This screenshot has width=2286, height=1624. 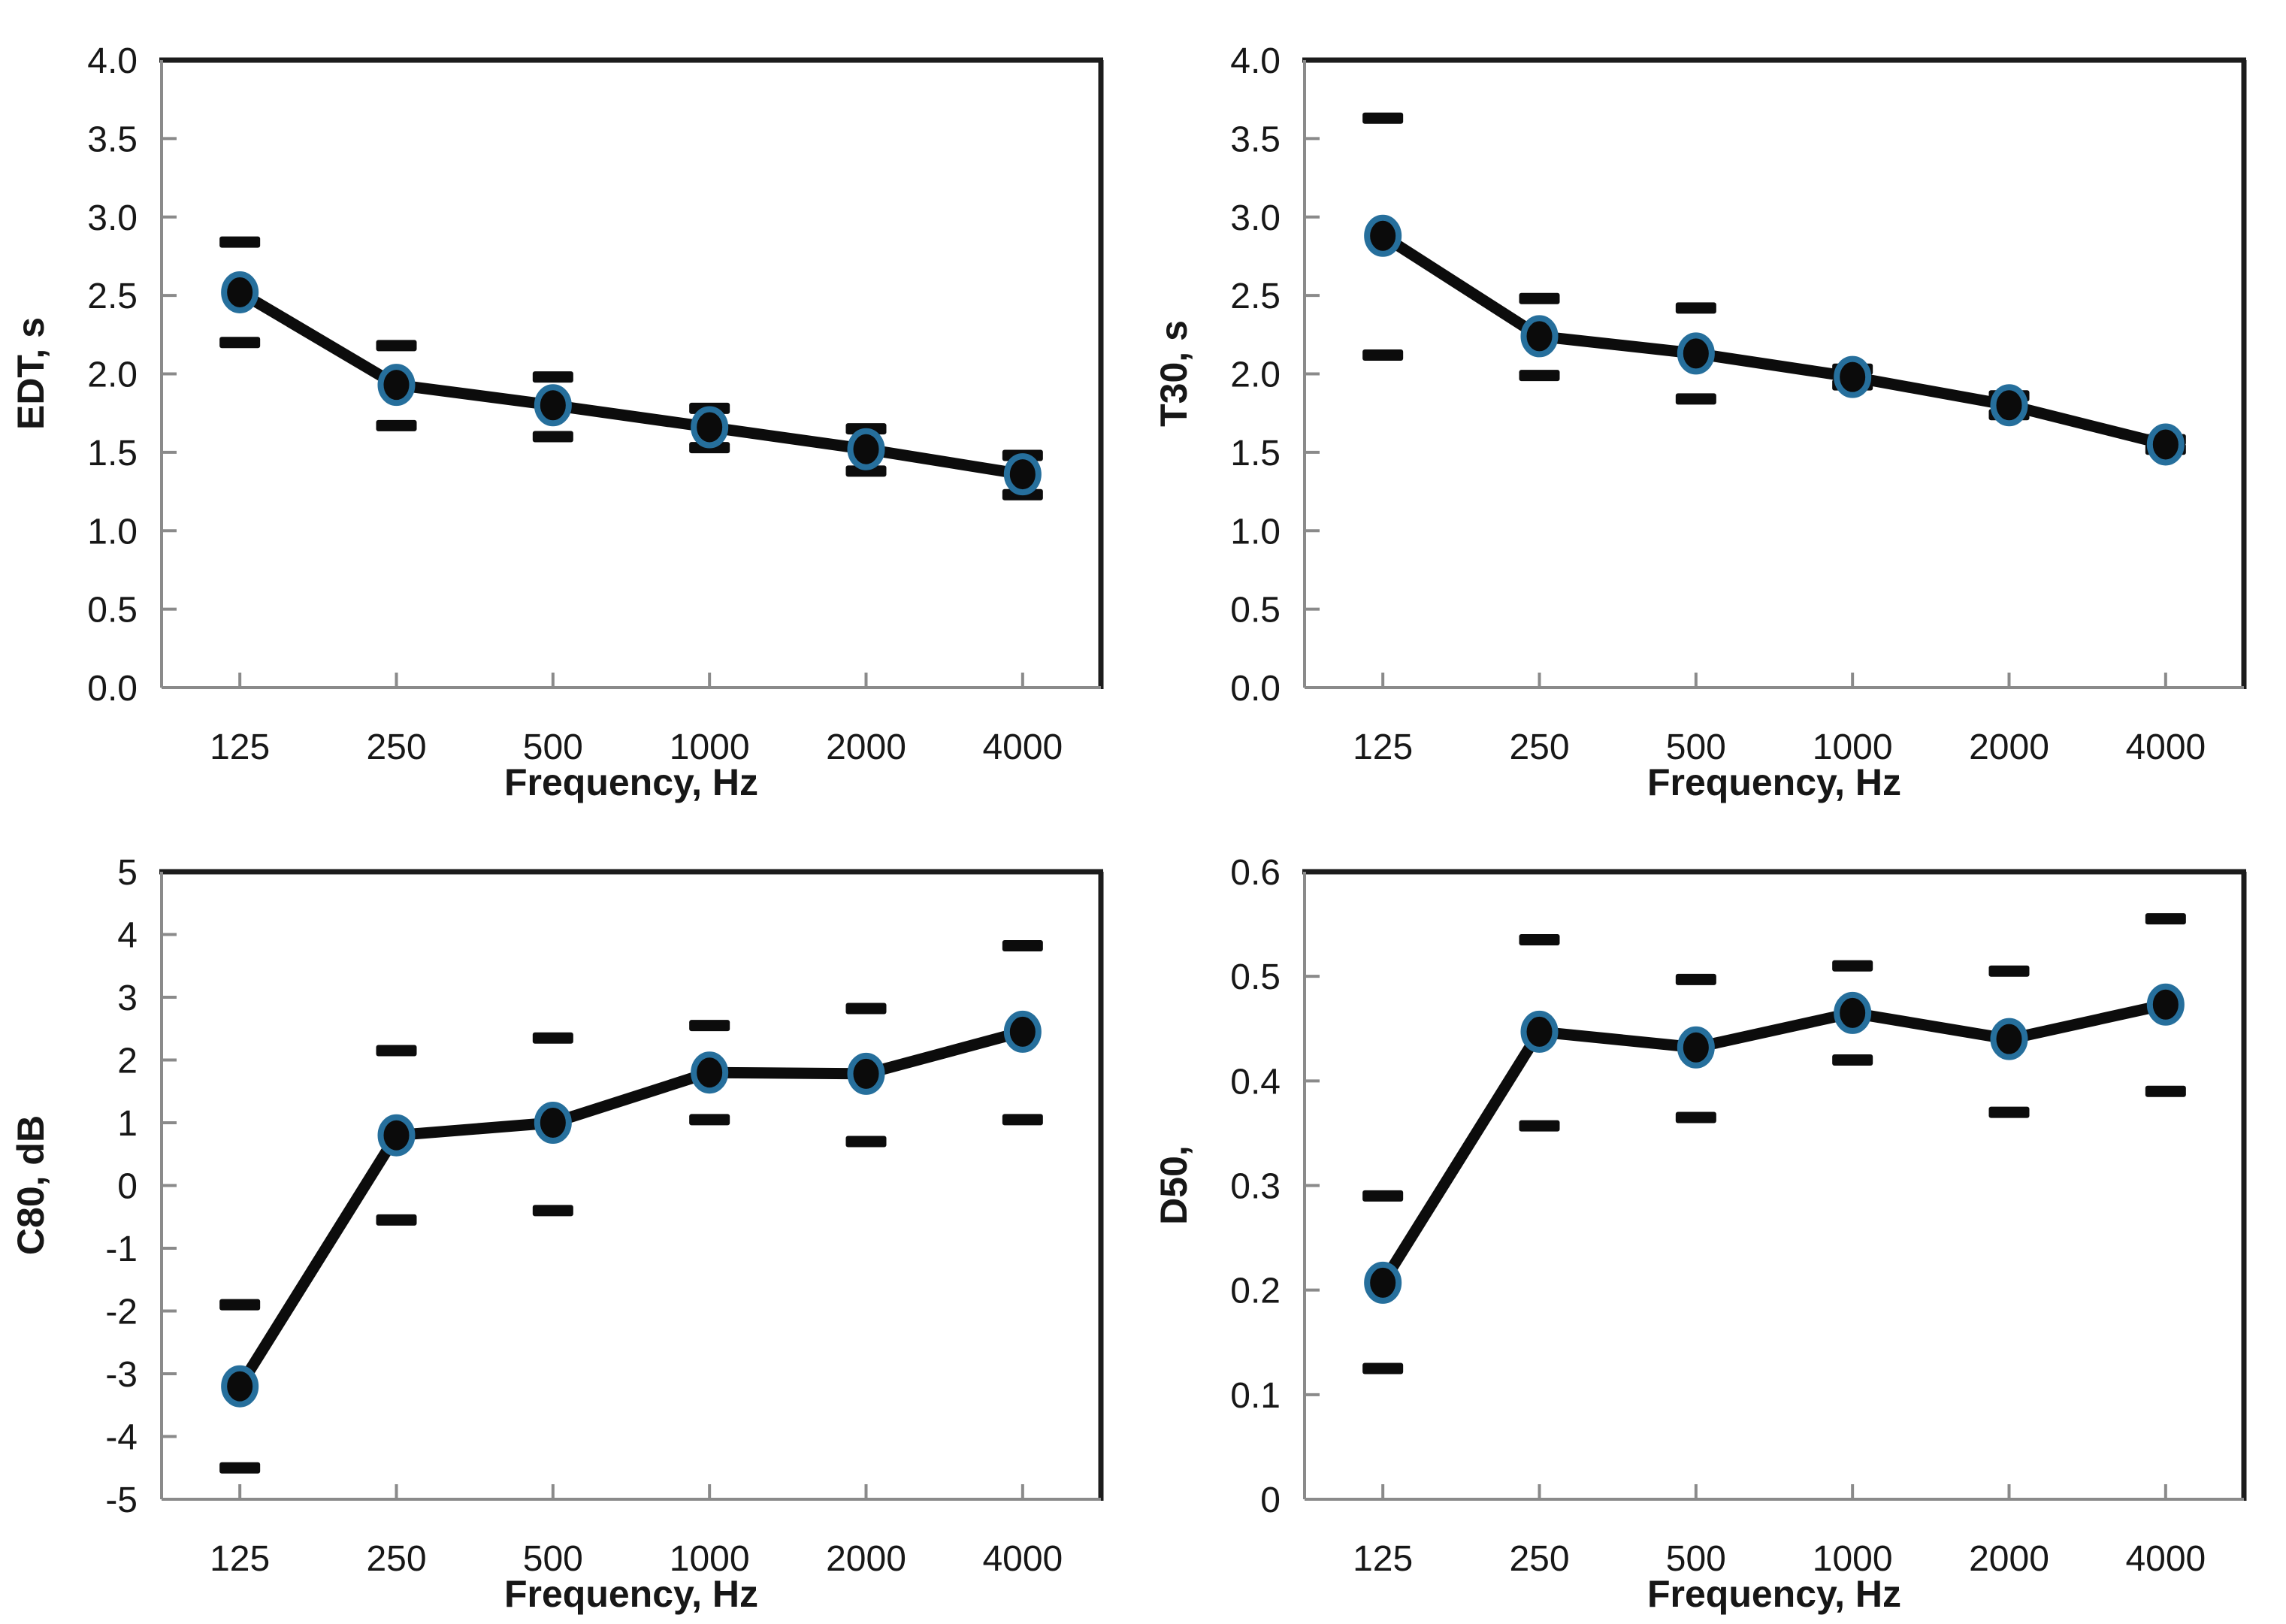 I want to click on y-tick-label: 4, so click(x=127, y=936).